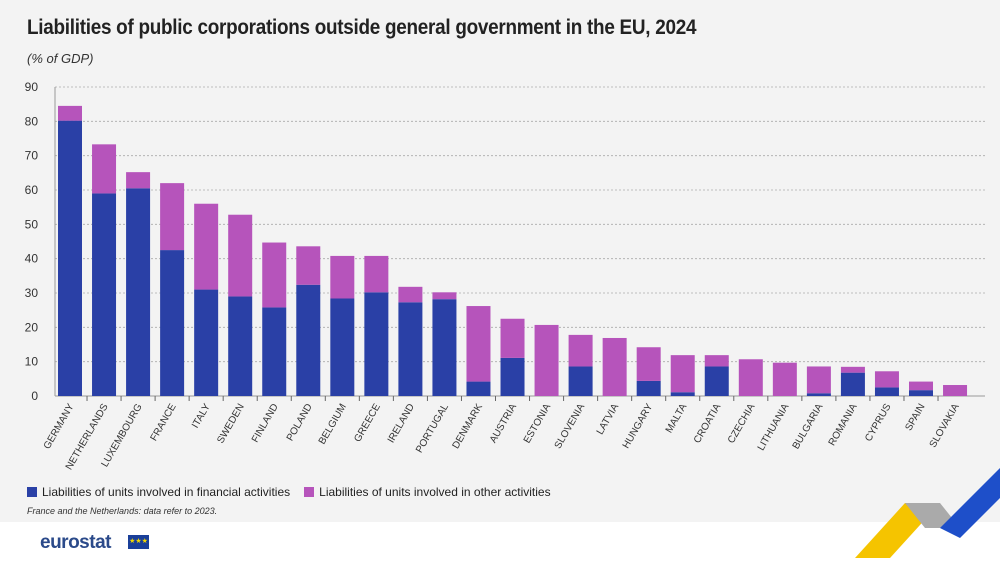 Image resolution: width=1000 pixels, height=563 pixels. What do you see at coordinates (401, 423) in the screenshot?
I see `x-tick-label: IRELAND` at bounding box center [401, 423].